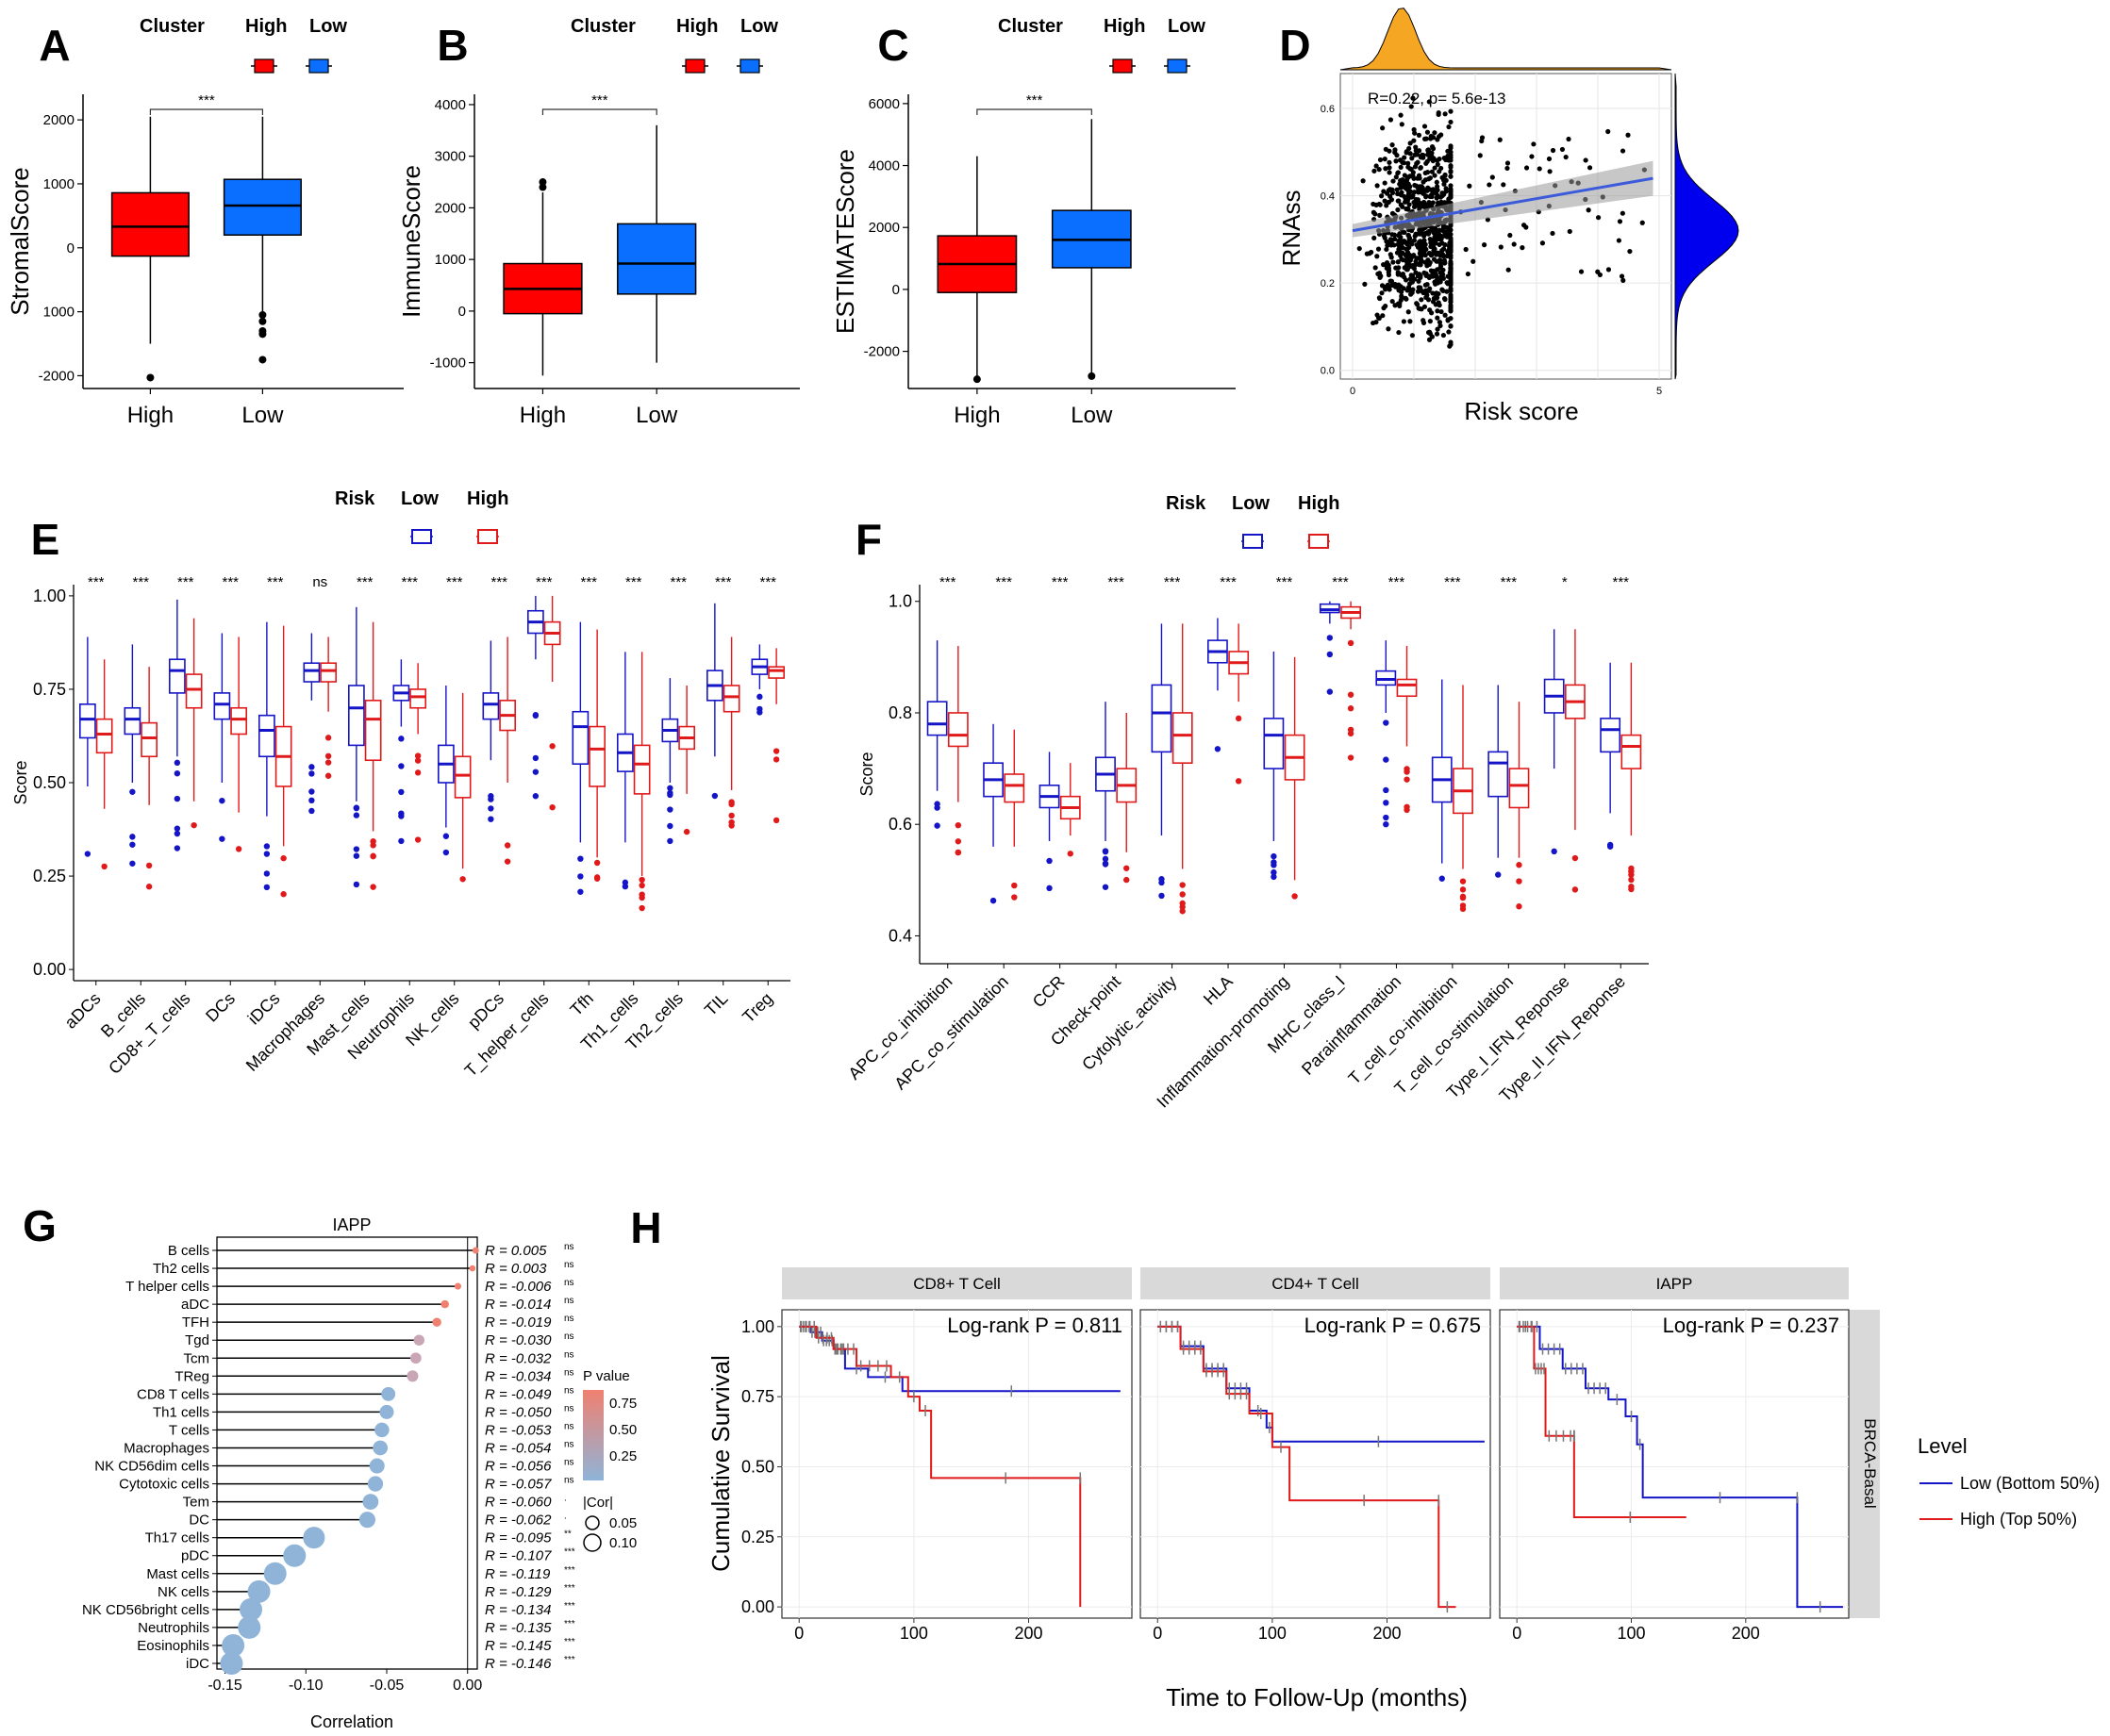 Image resolution: width=2110 pixels, height=1736 pixels. Describe the element at coordinates (1318, 541) in the screenshot. I see `legend-key-high` at that location.